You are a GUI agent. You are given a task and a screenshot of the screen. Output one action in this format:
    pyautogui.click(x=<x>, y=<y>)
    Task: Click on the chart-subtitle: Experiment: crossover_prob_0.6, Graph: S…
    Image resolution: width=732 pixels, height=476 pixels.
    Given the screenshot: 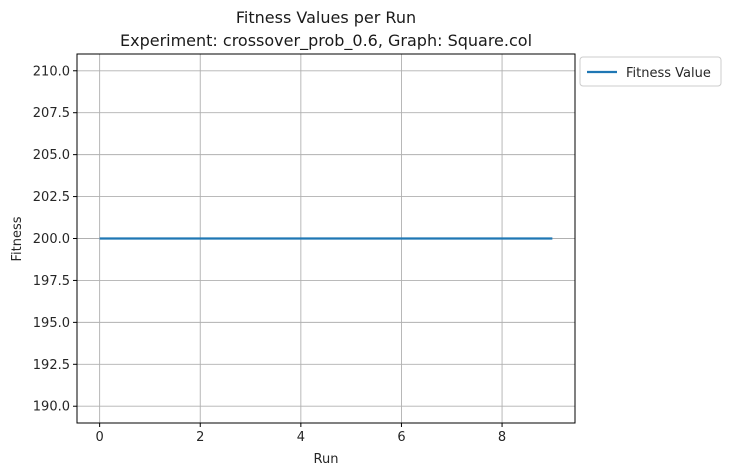 What is the action you would take?
    pyautogui.click(x=326, y=41)
    